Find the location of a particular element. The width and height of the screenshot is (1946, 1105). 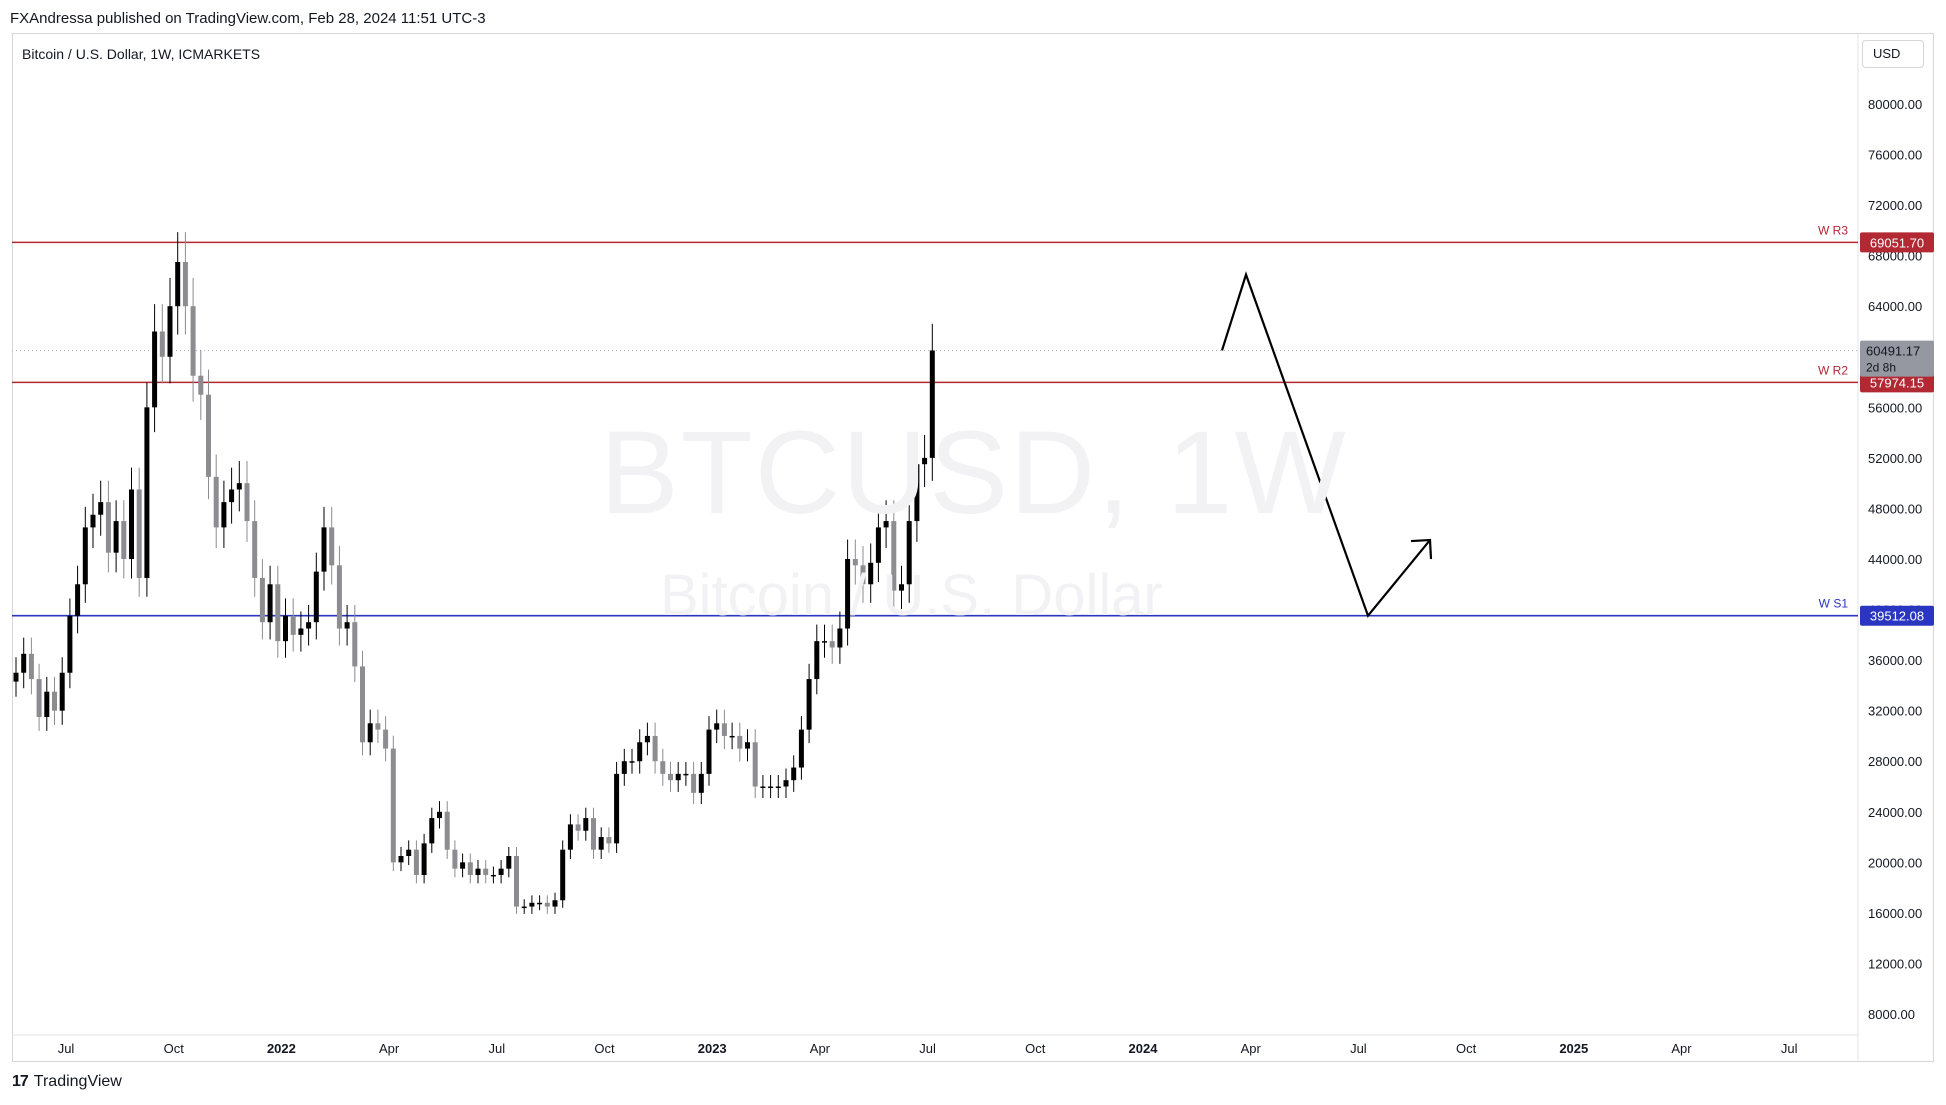

tradingview-logo: 17 TradingView is located at coordinates (67, 1082).